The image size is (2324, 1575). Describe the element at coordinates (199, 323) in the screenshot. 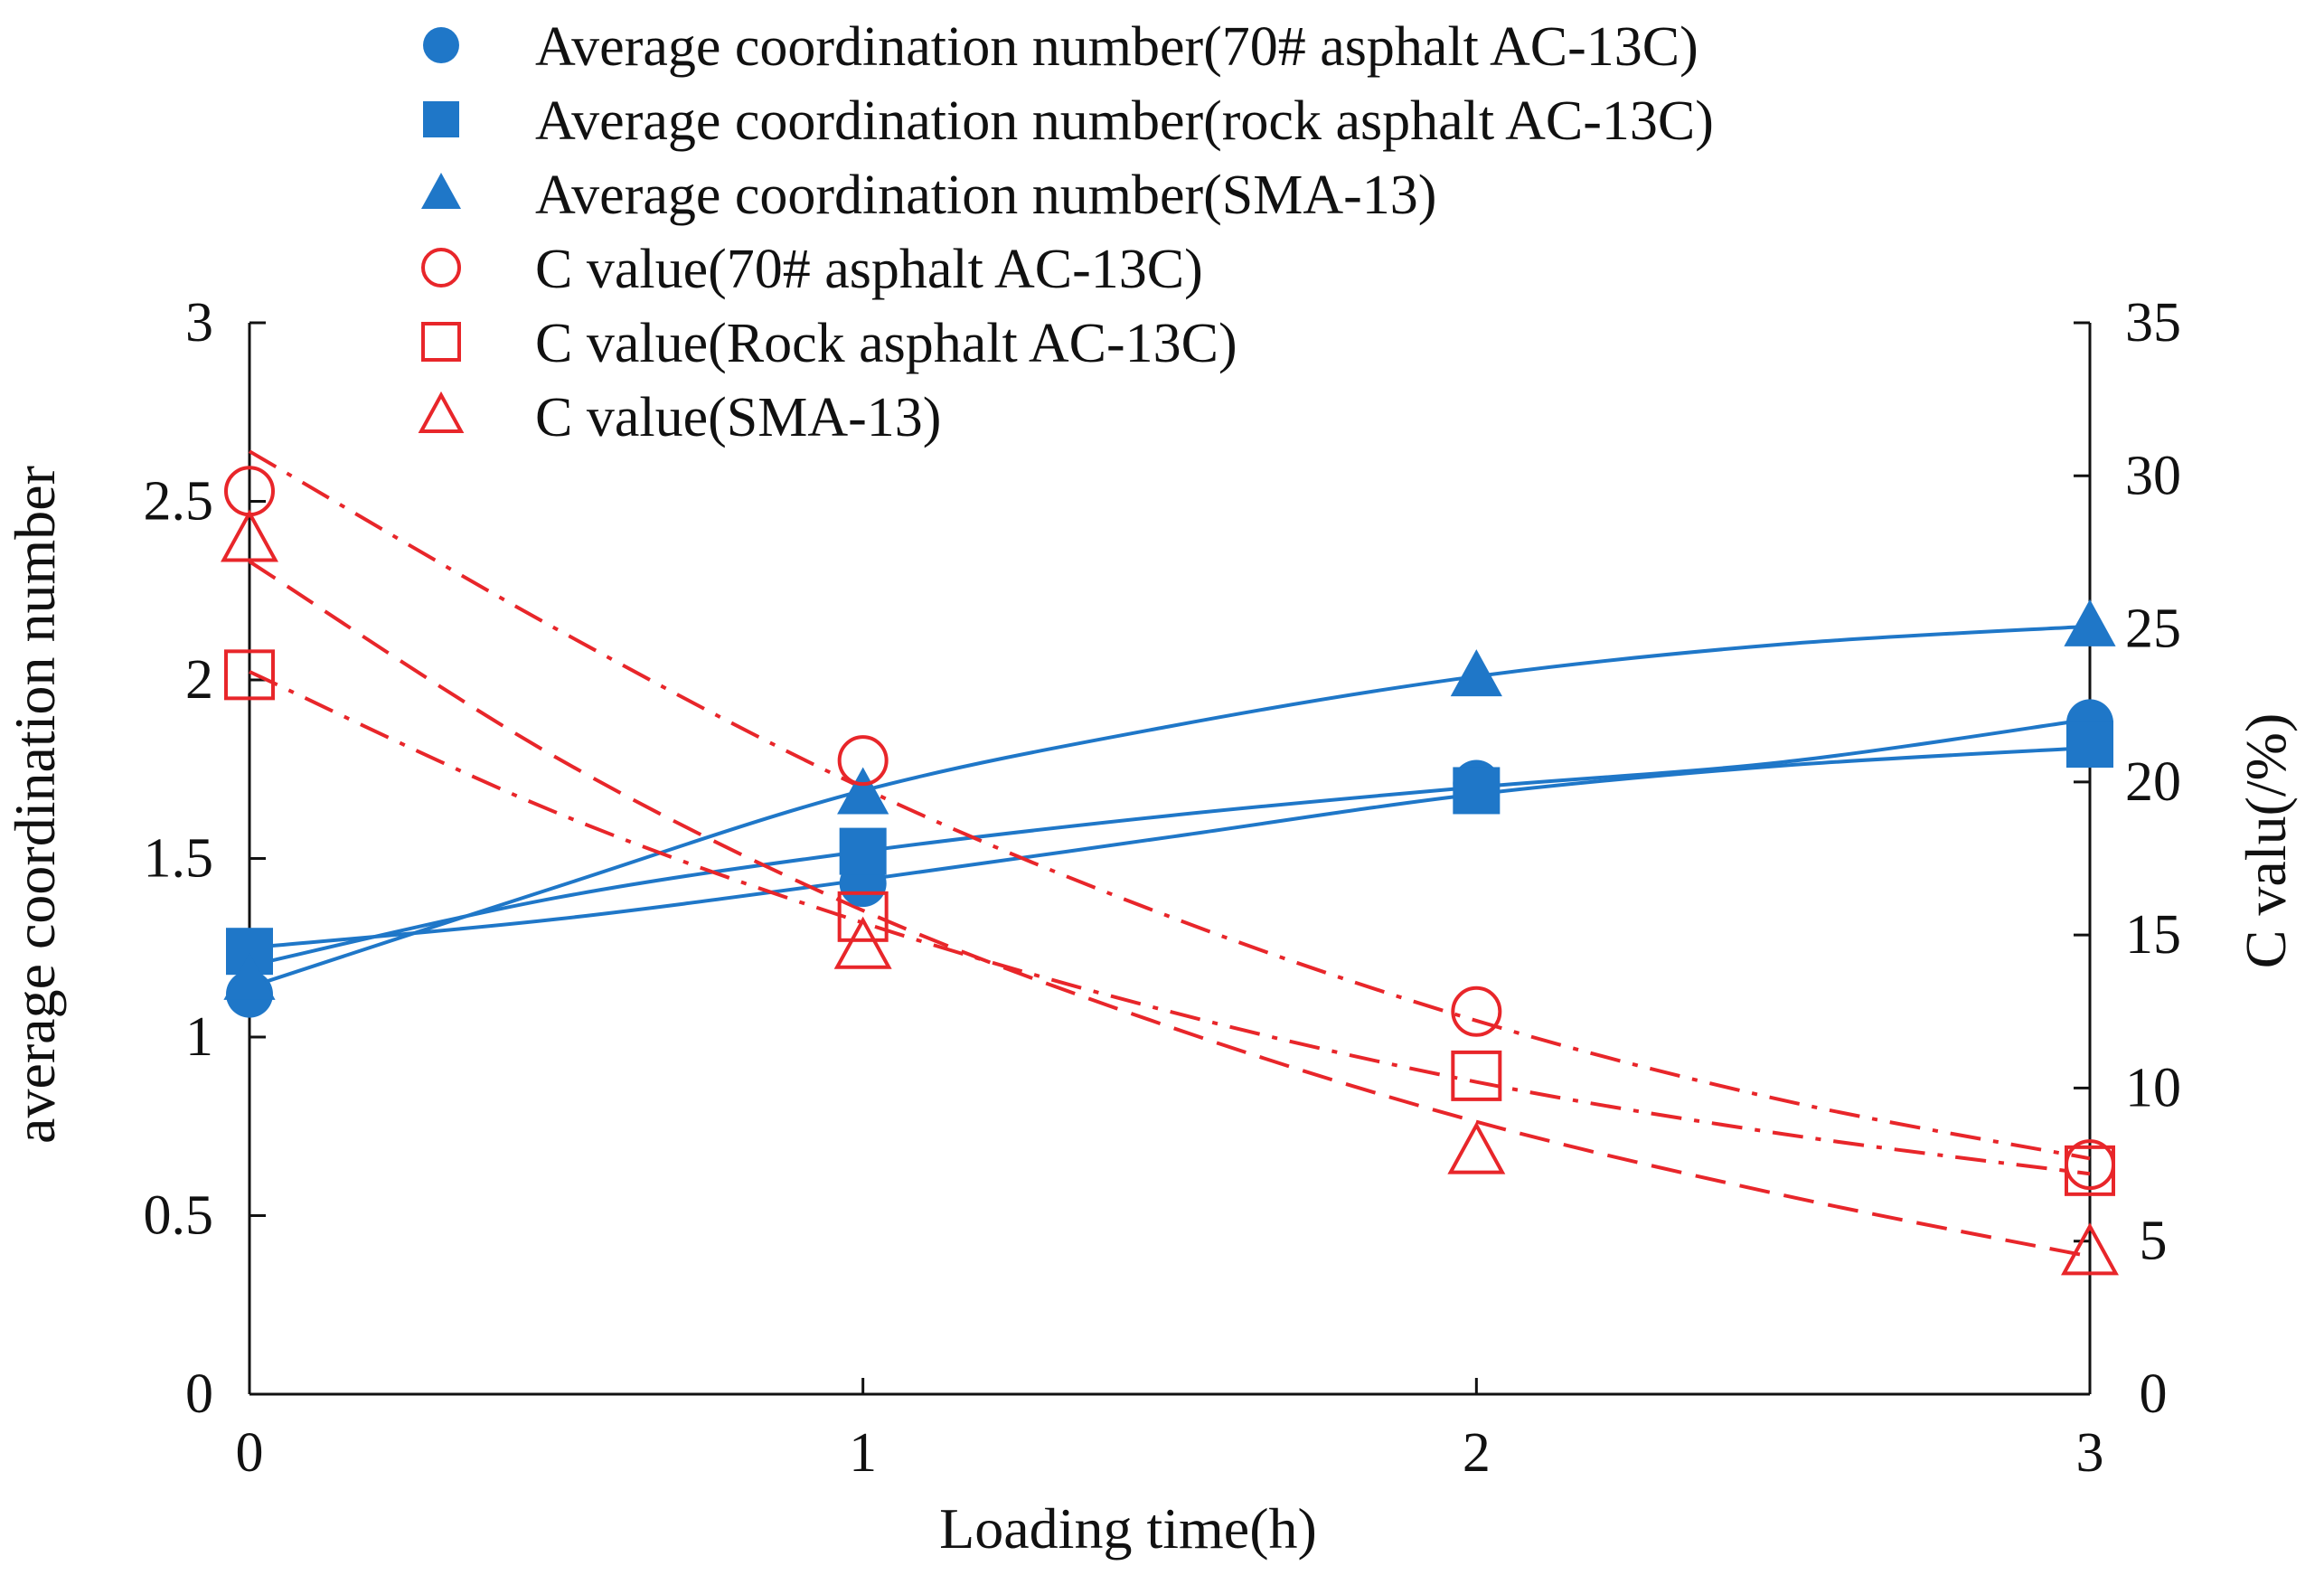

I see `y-left-tick-label: 3` at that location.